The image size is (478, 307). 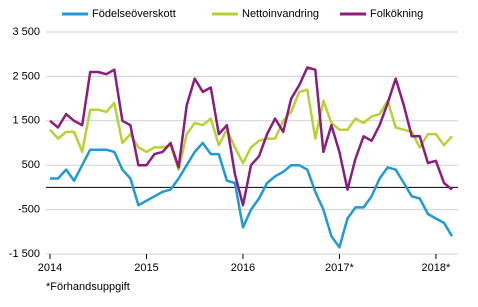 I want to click on y-tick-label: 3 500, so click(x=26, y=32).